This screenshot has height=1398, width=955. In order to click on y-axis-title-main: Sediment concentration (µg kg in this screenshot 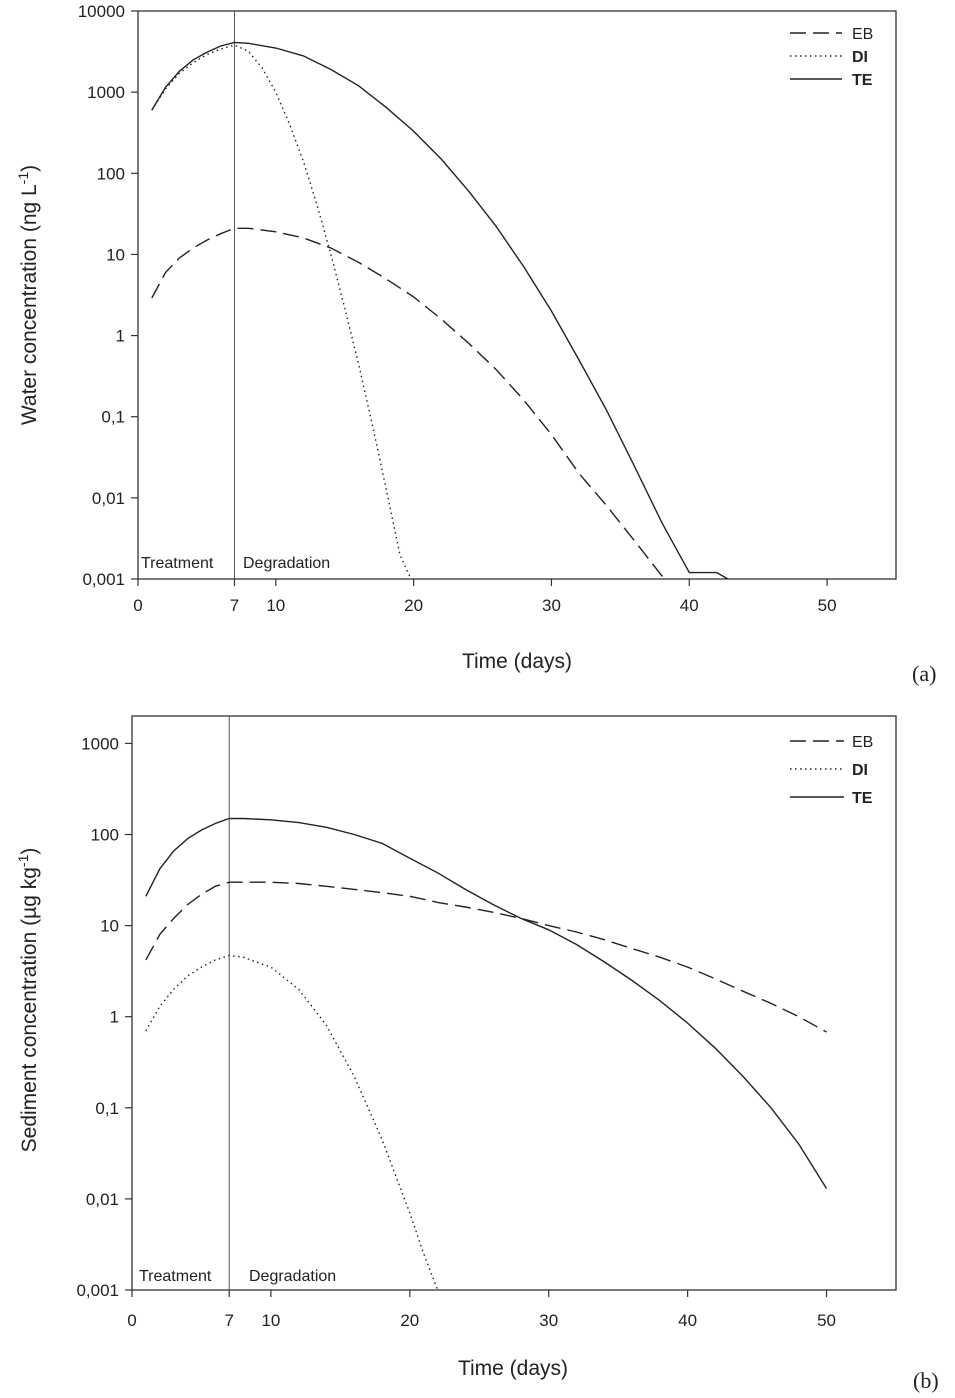, I will do `click(29, 1009)`.